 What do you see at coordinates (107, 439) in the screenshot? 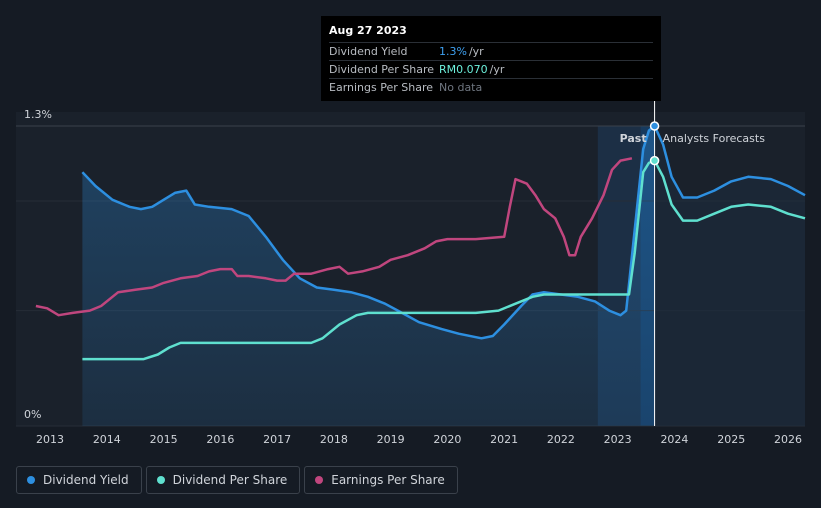
I see `x-tick-label: 2014` at bounding box center [107, 439].